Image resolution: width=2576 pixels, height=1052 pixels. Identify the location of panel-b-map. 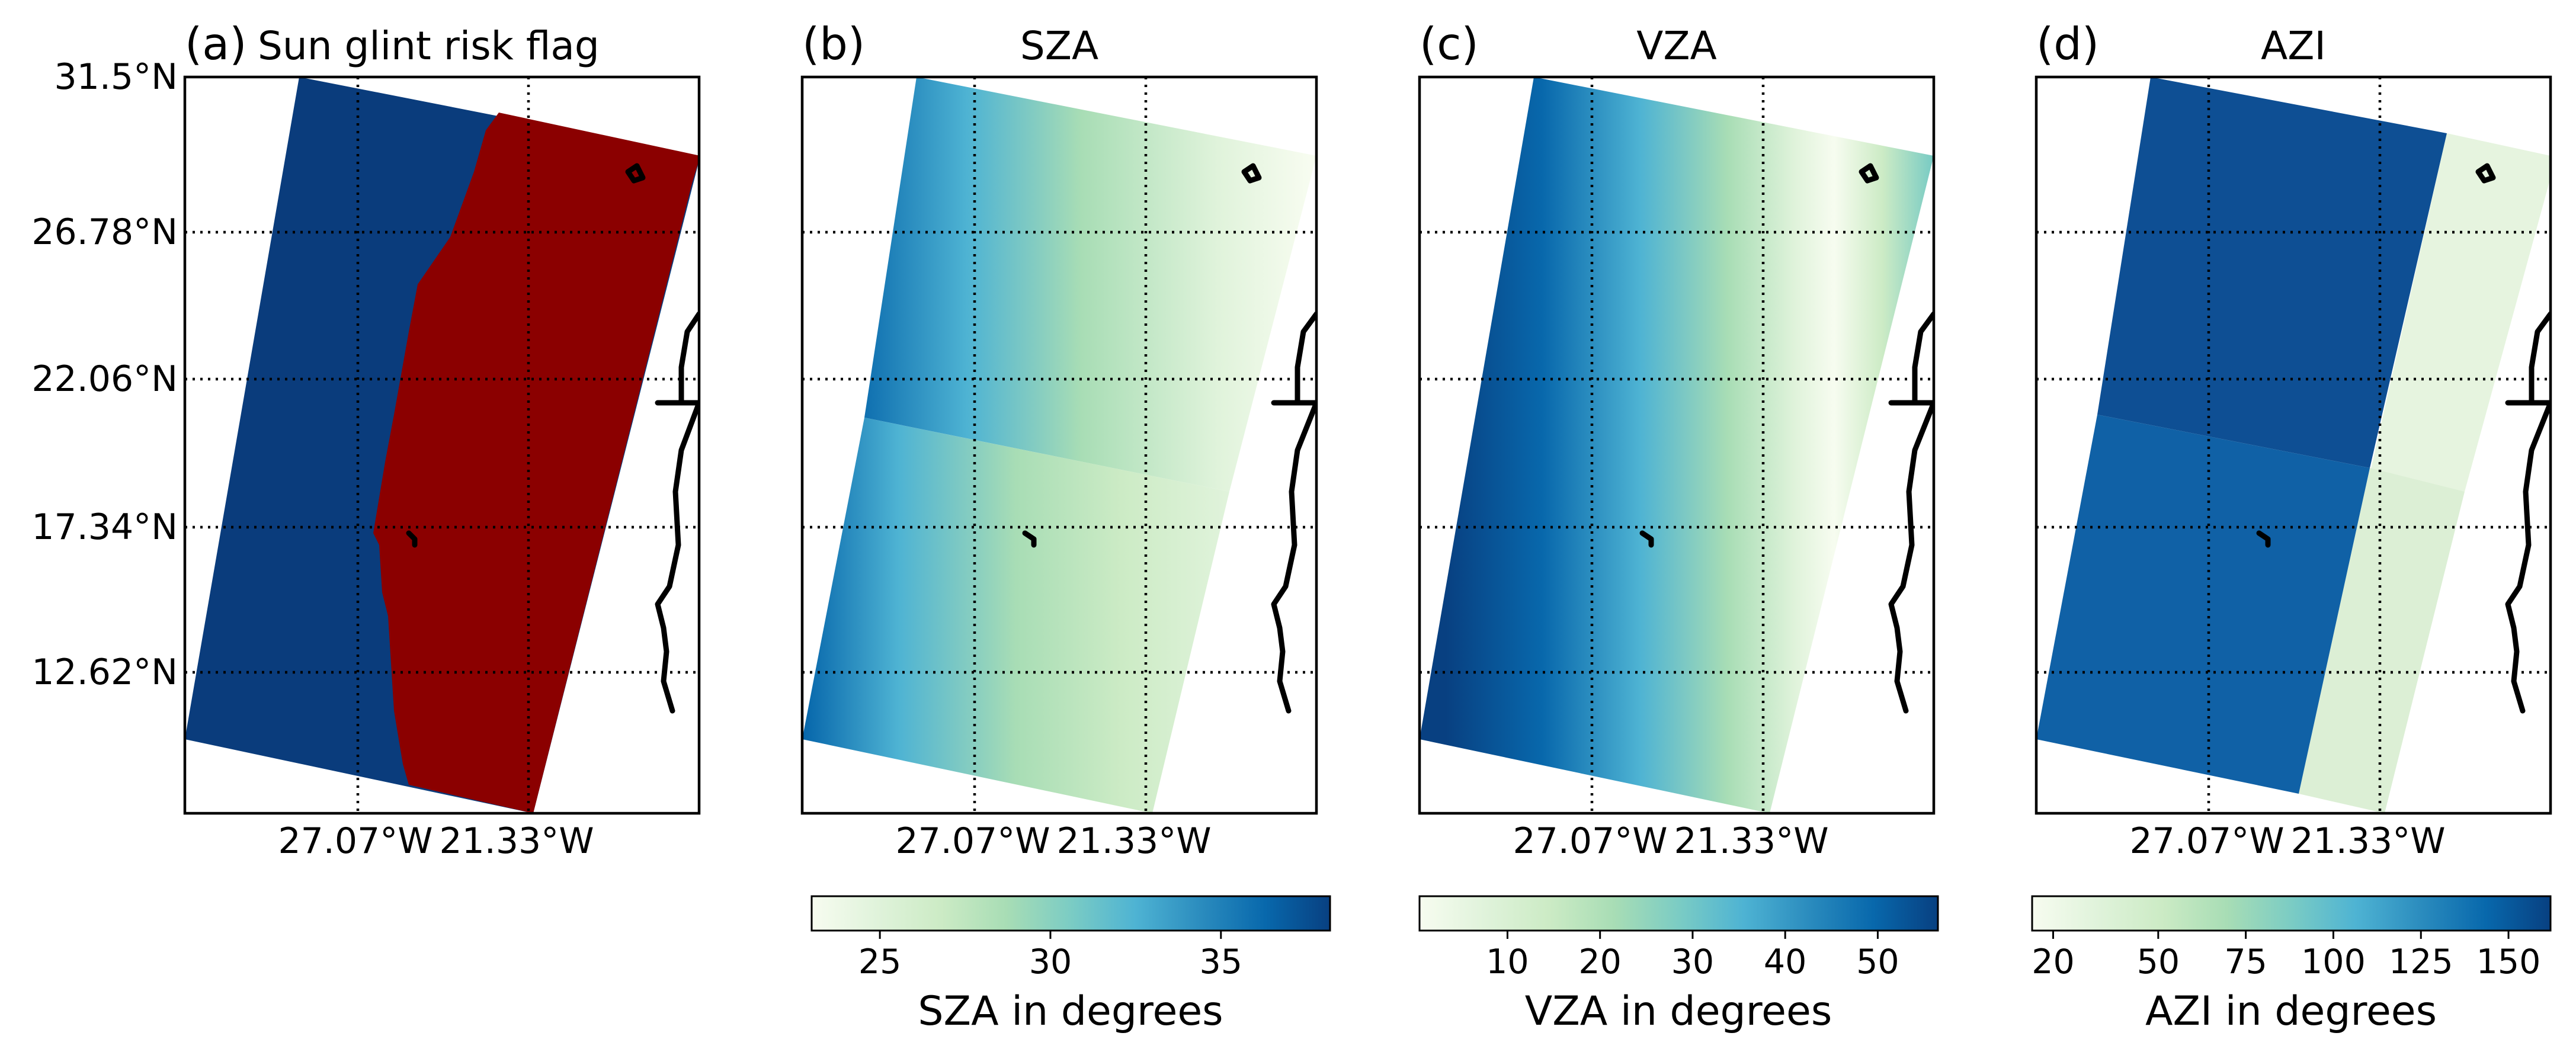
(1059, 445).